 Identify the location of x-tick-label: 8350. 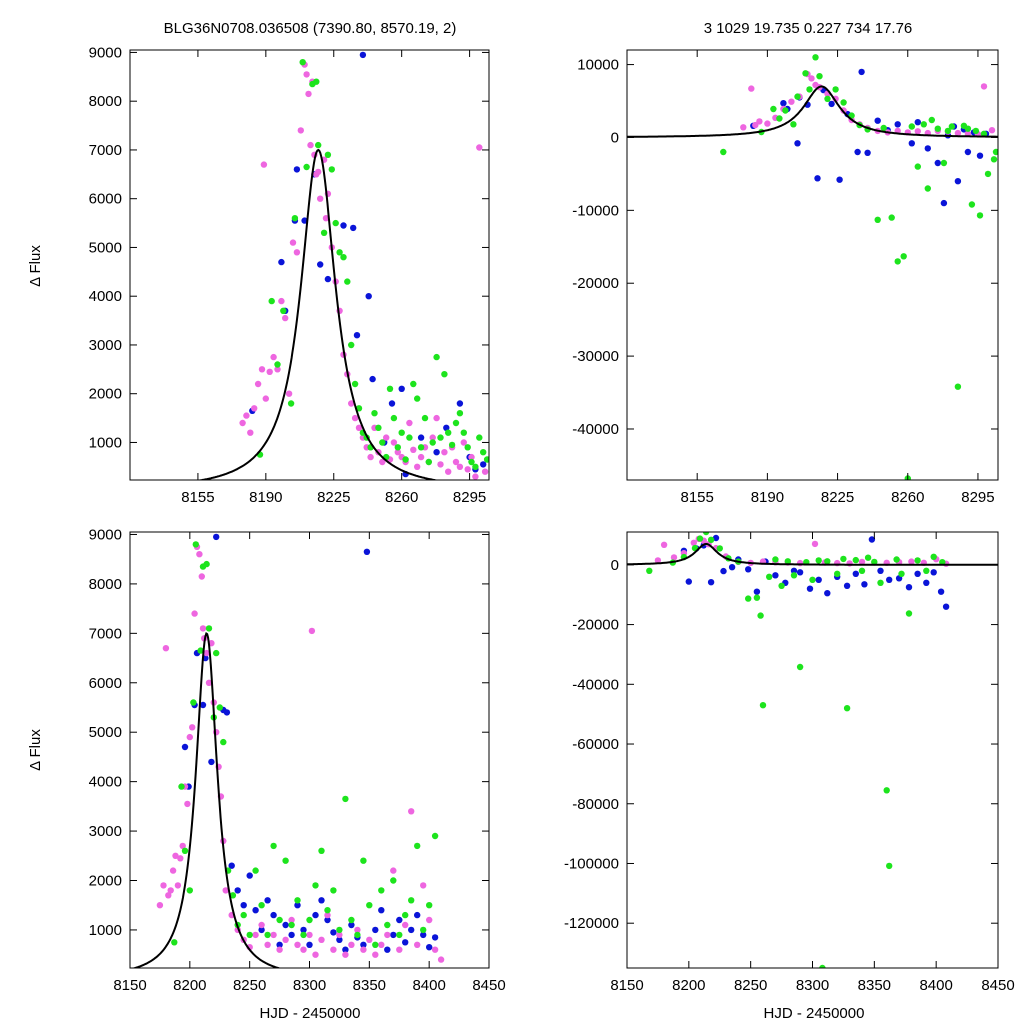
(874, 985).